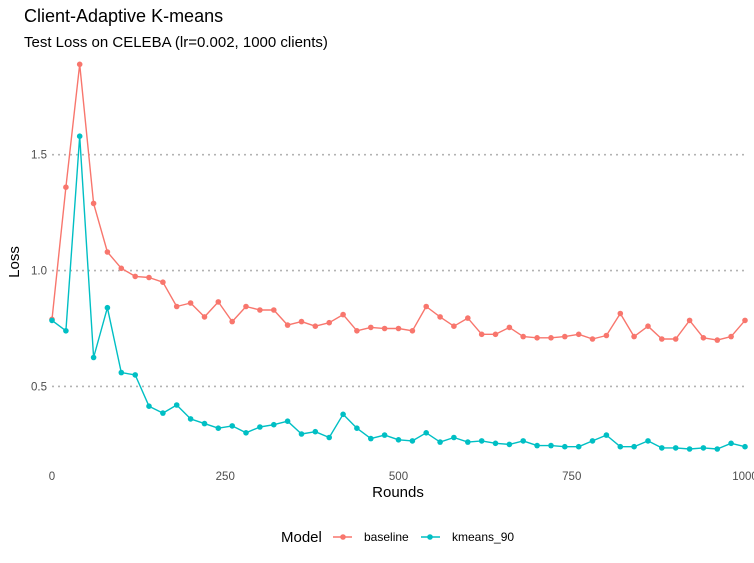 The height and width of the screenshot is (563, 754). Describe the element at coordinates (123, 16) in the screenshot. I see `chart-title: Client-Adaptive K-means` at that location.